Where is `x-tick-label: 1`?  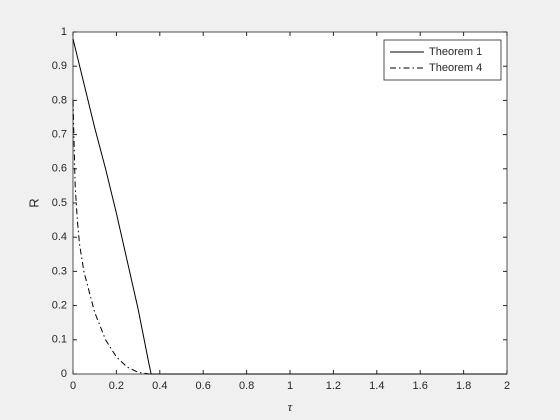
x-tick-label: 1 is located at coordinates (290, 386).